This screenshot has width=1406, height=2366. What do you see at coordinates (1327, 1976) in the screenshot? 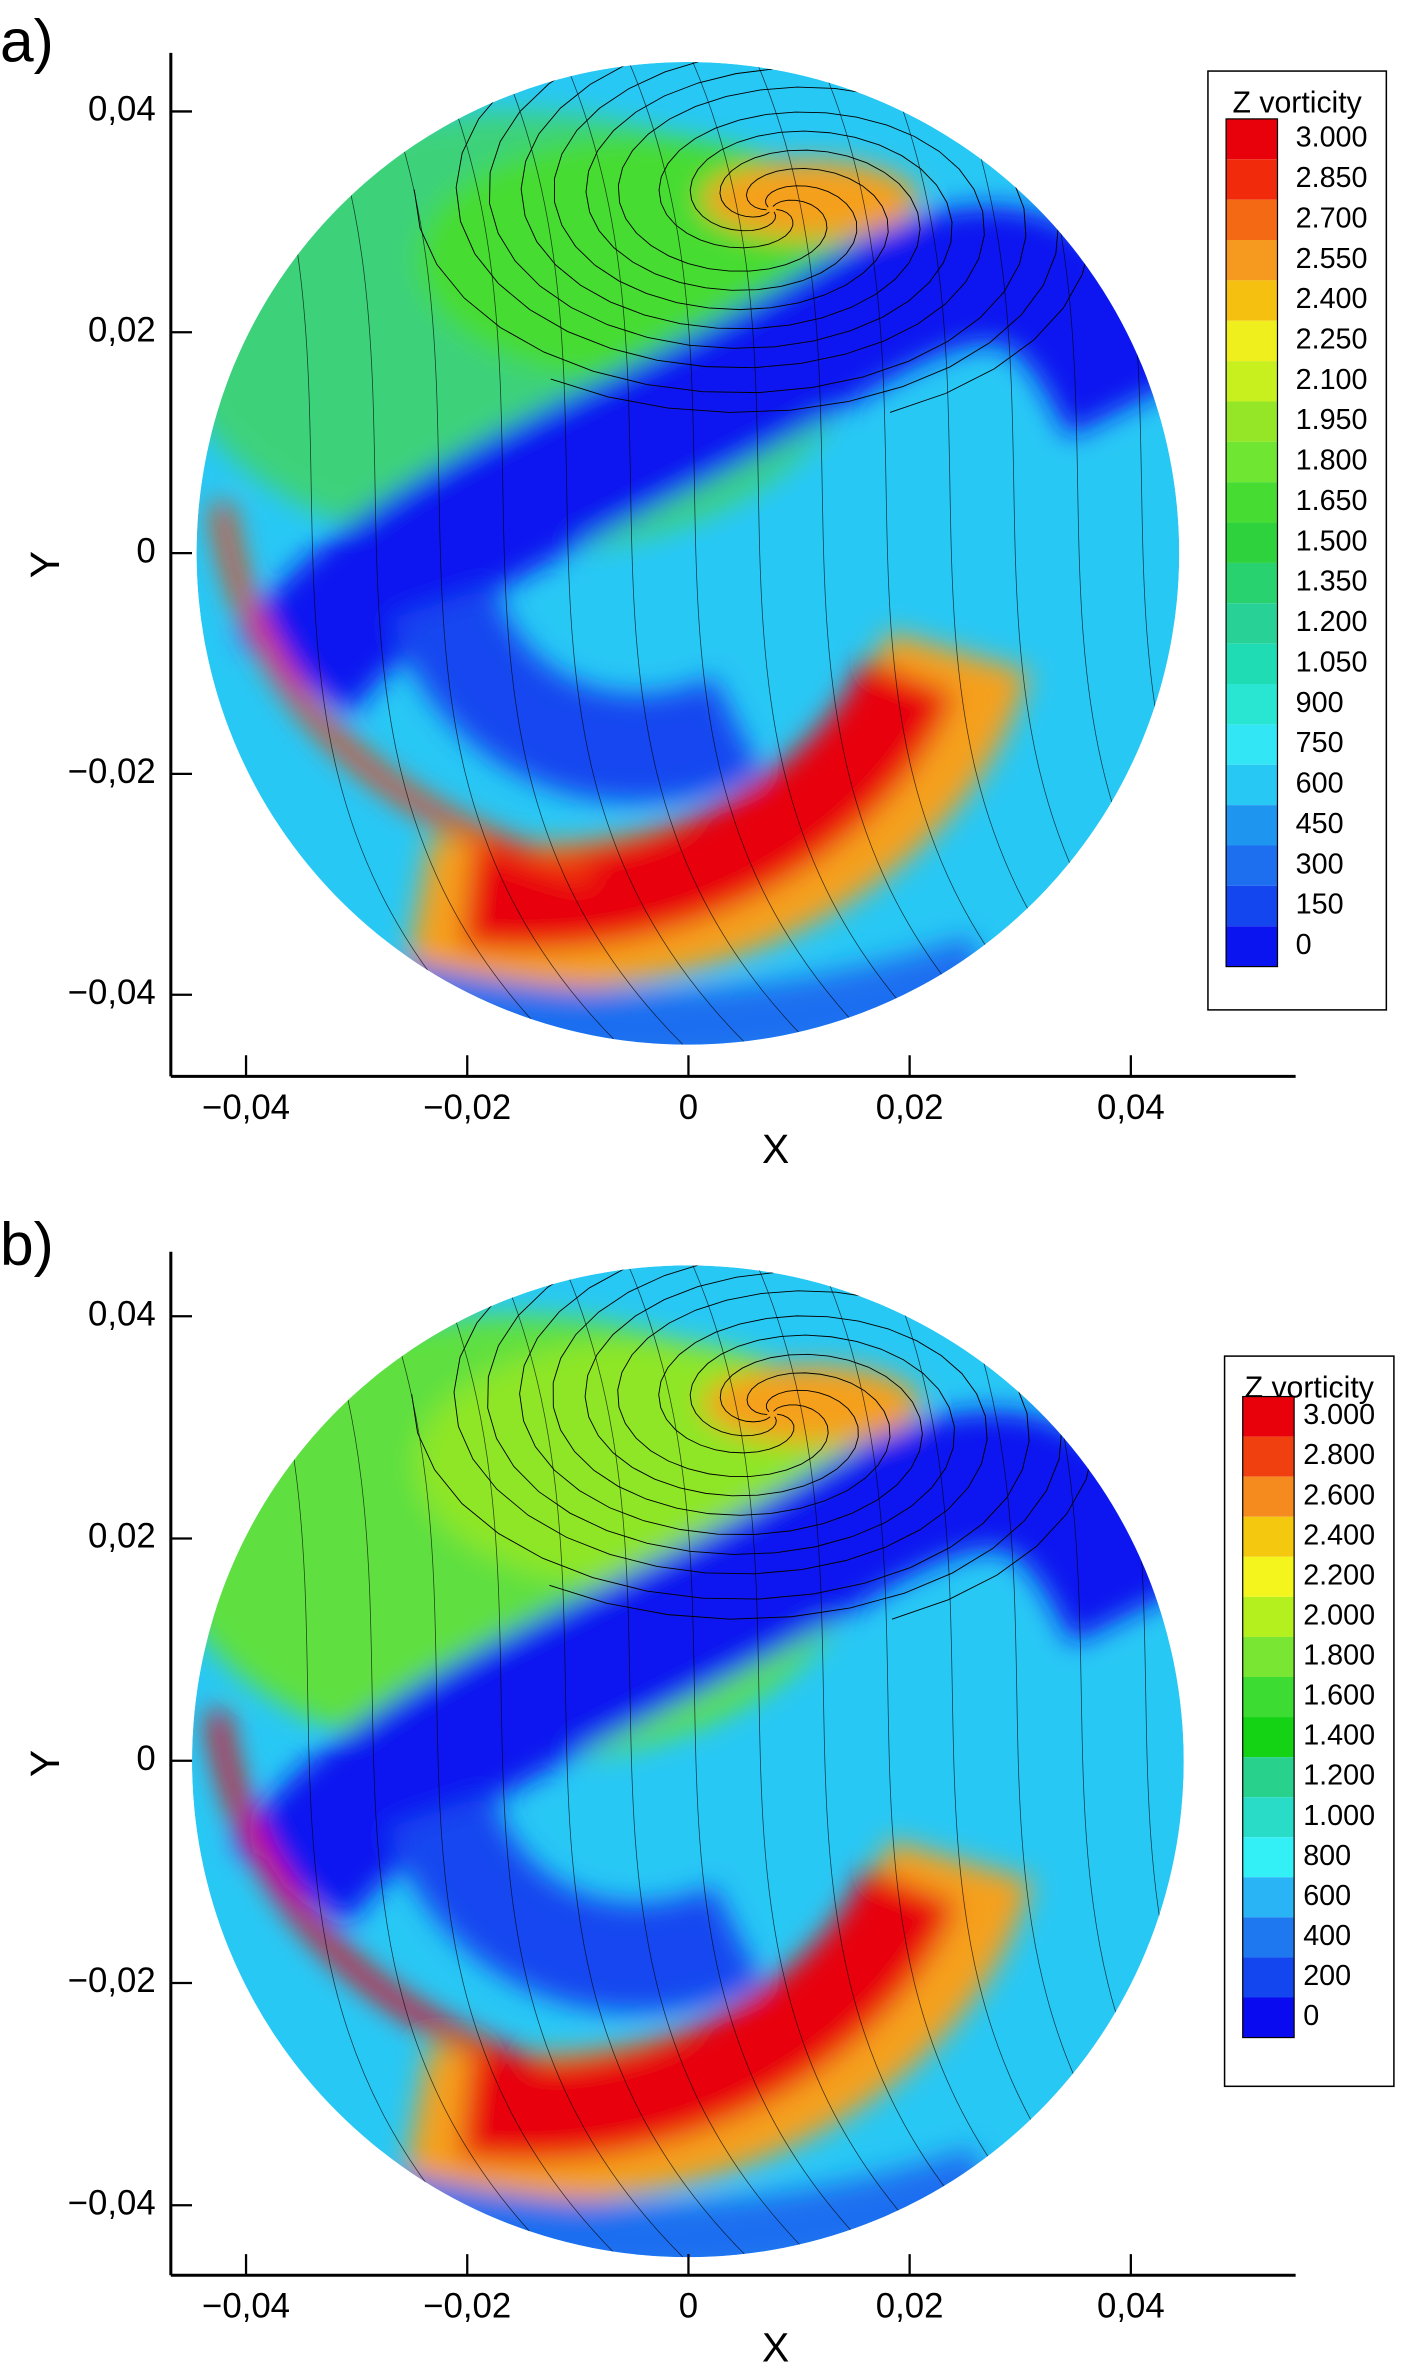
I see `colorbar-label: 200` at bounding box center [1327, 1976].